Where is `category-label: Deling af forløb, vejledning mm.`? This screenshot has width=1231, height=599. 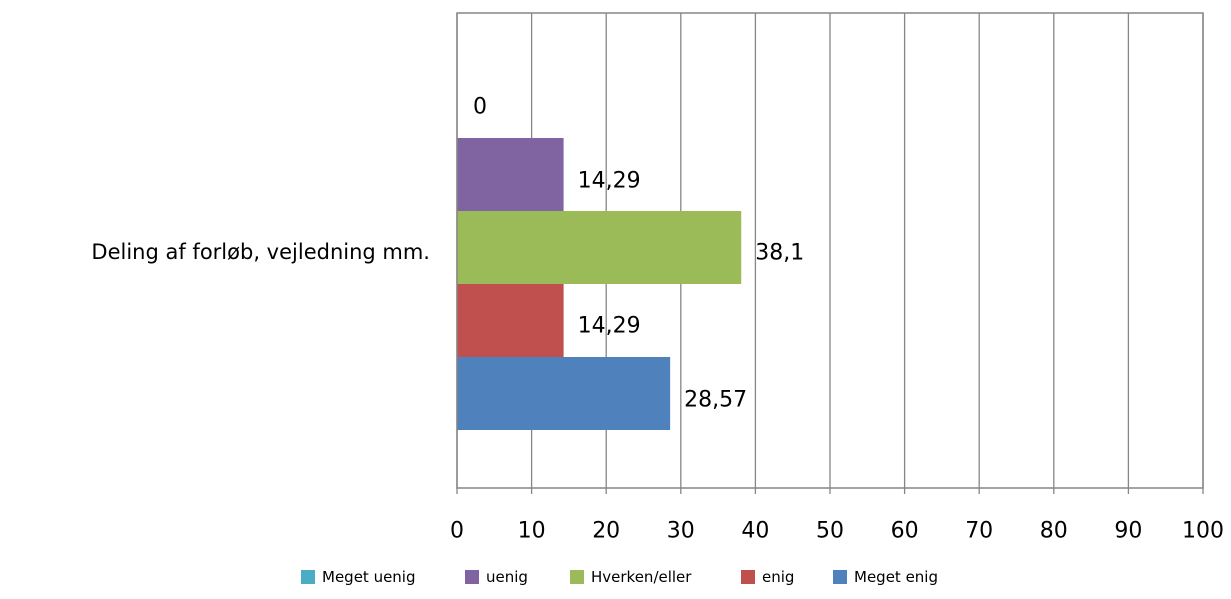 category-label: Deling af forløb, vejledning mm. is located at coordinates (260, 252).